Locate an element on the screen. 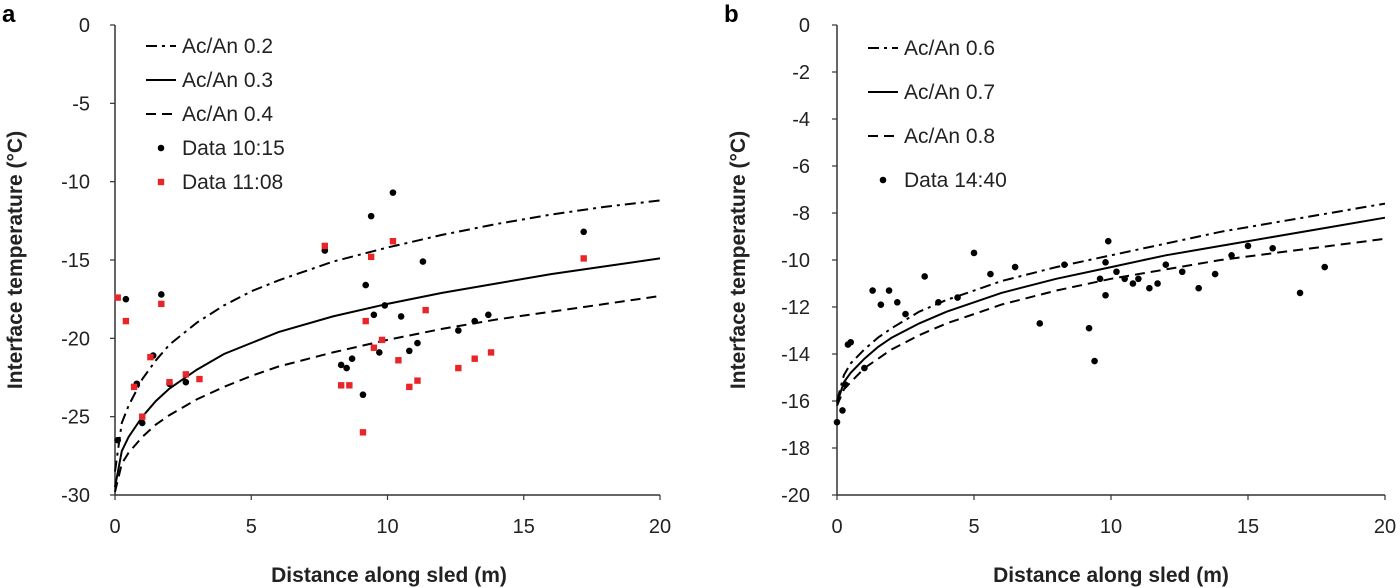 The height and width of the screenshot is (588, 1400). panel-b-y-tick-label: -16 is located at coordinates (795, 402).